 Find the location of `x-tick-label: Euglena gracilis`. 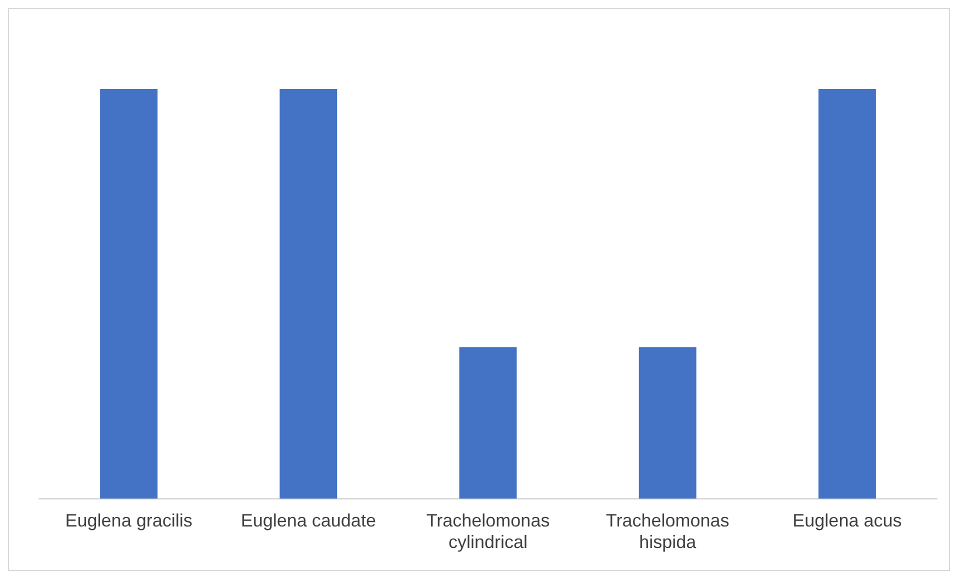

x-tick-label: Euglena gracilis is located at coordinates (128, 520).